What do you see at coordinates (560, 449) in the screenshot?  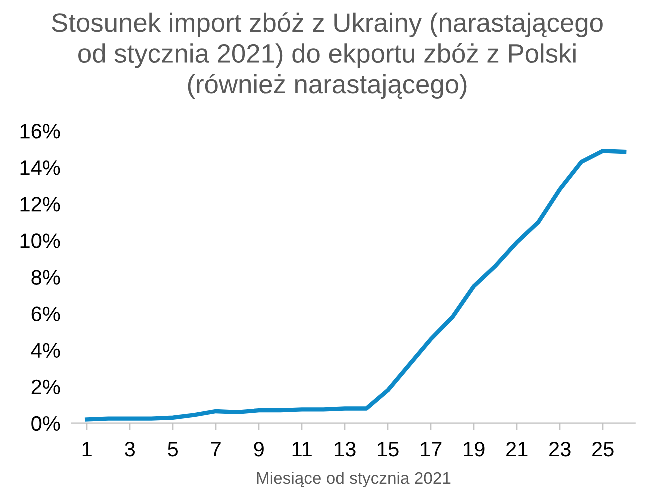 I see `x-tick-label: 23` at bounding box center [560, 449].